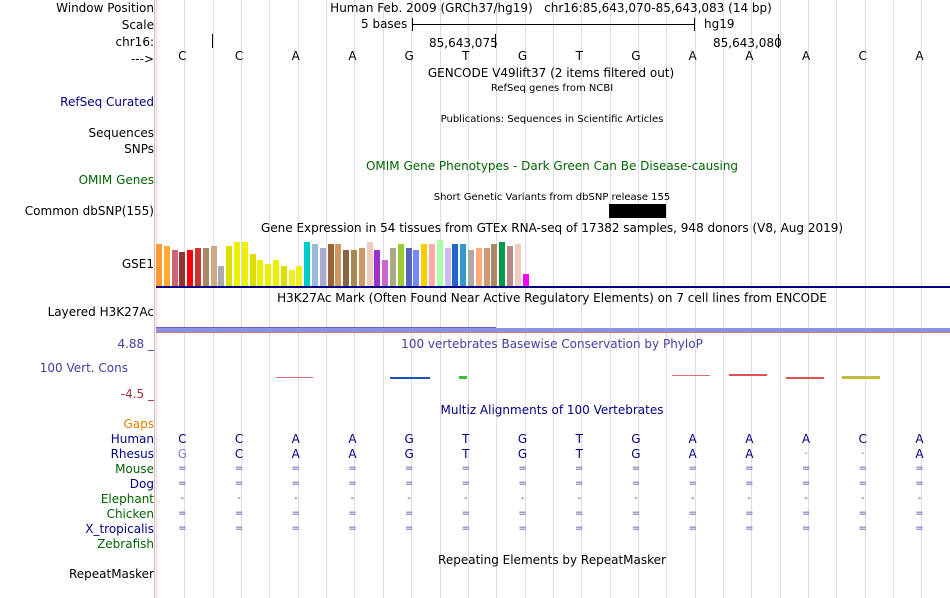  I want to click on phylop-min-label: -4.5 _, so click(137, 394).